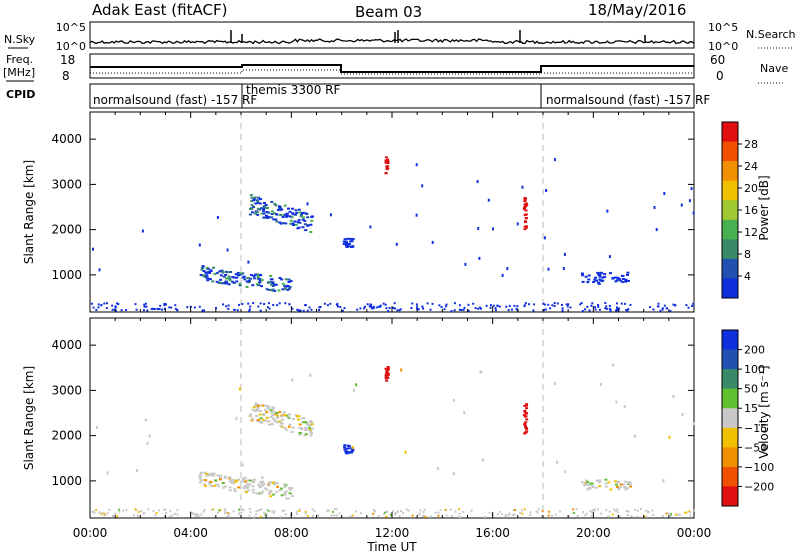 The height and width of the screenshot is (554, 800). I want to click on x-tick-label: 08:00, so click(291, 533).